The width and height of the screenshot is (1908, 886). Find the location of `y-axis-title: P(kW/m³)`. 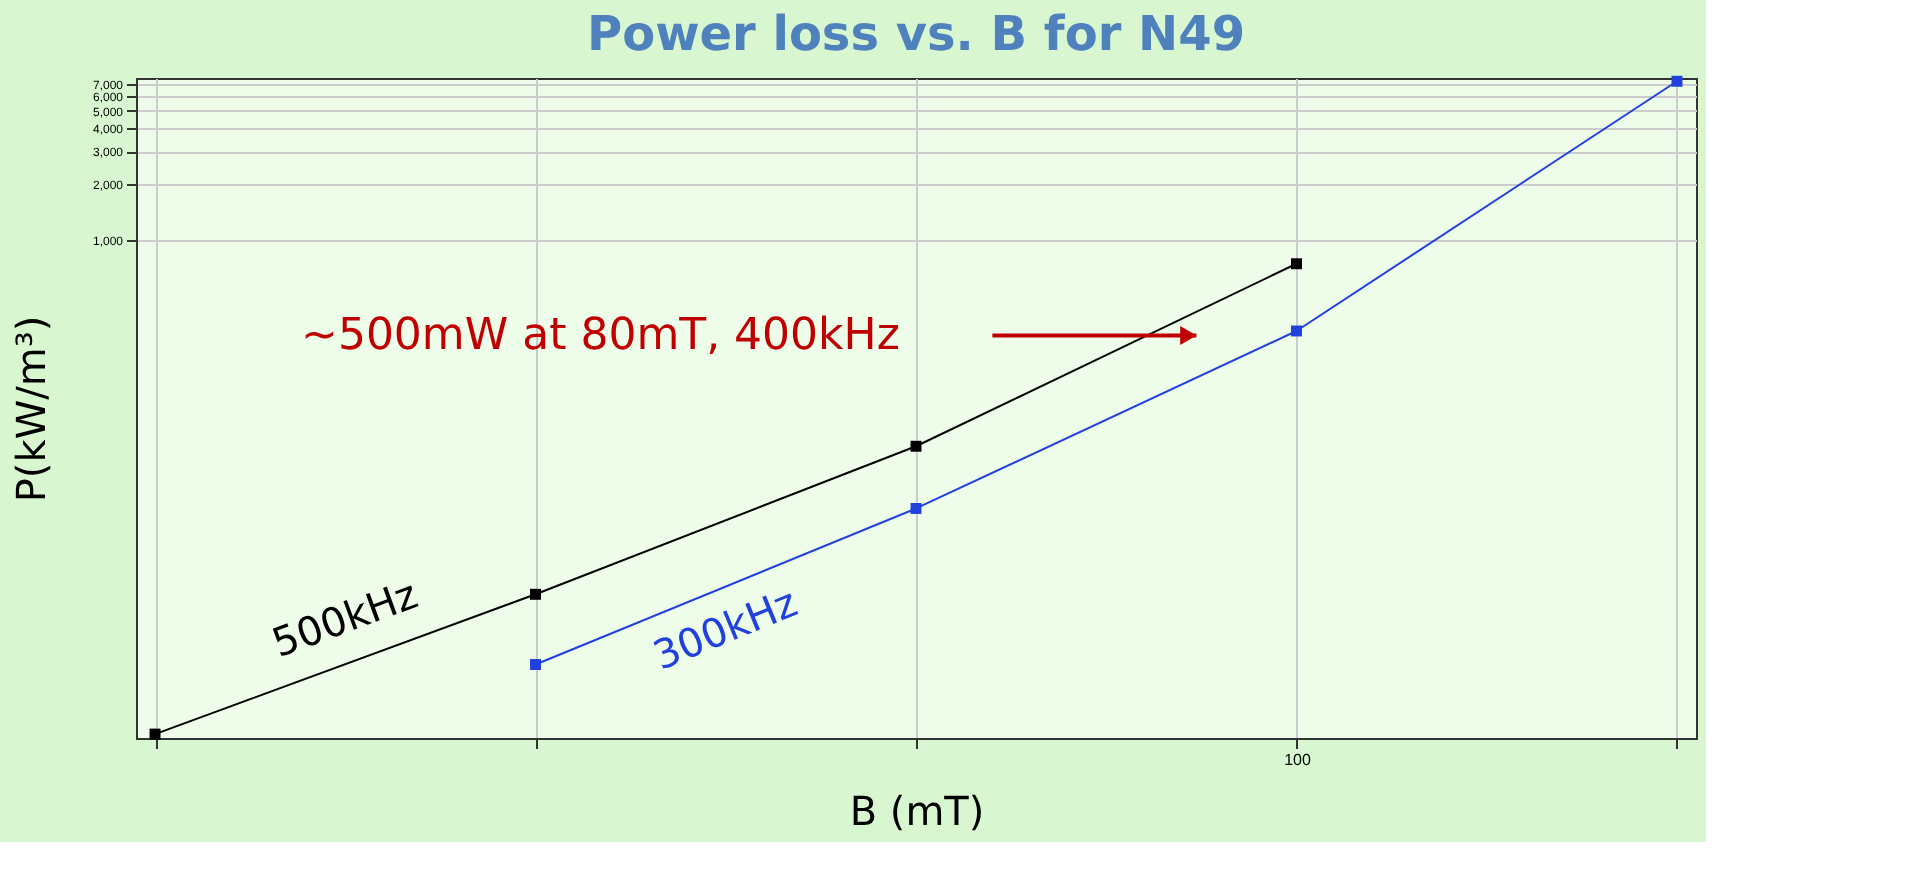

y-axis-title: P(kW/m³) is located at coordinates (30, 409).